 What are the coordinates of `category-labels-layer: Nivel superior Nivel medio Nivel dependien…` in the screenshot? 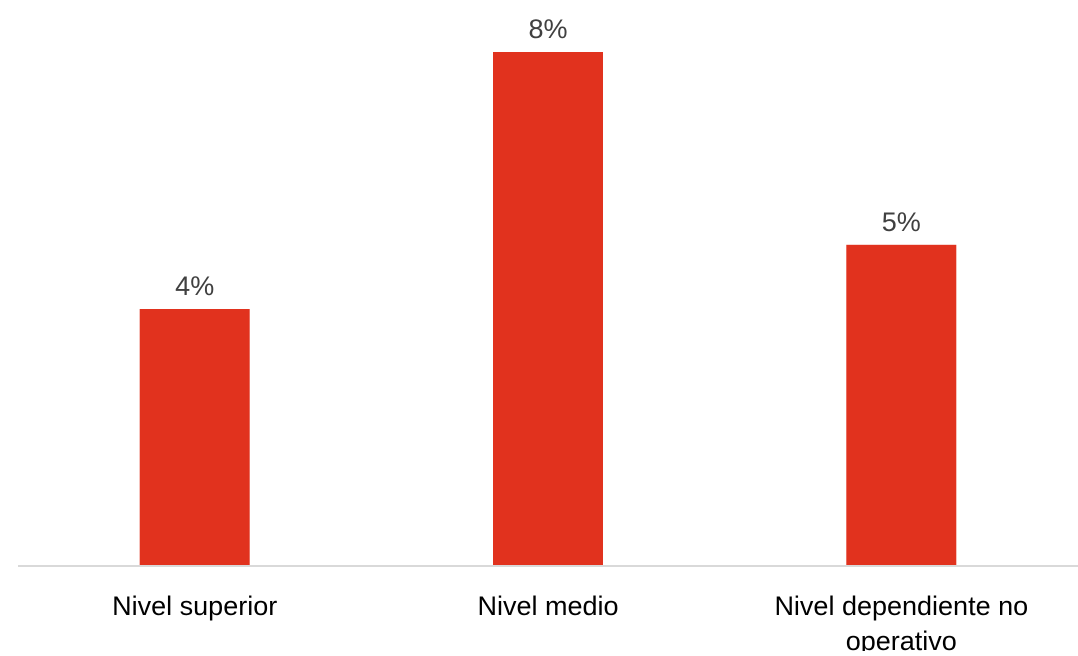 It's located at (570, 623).